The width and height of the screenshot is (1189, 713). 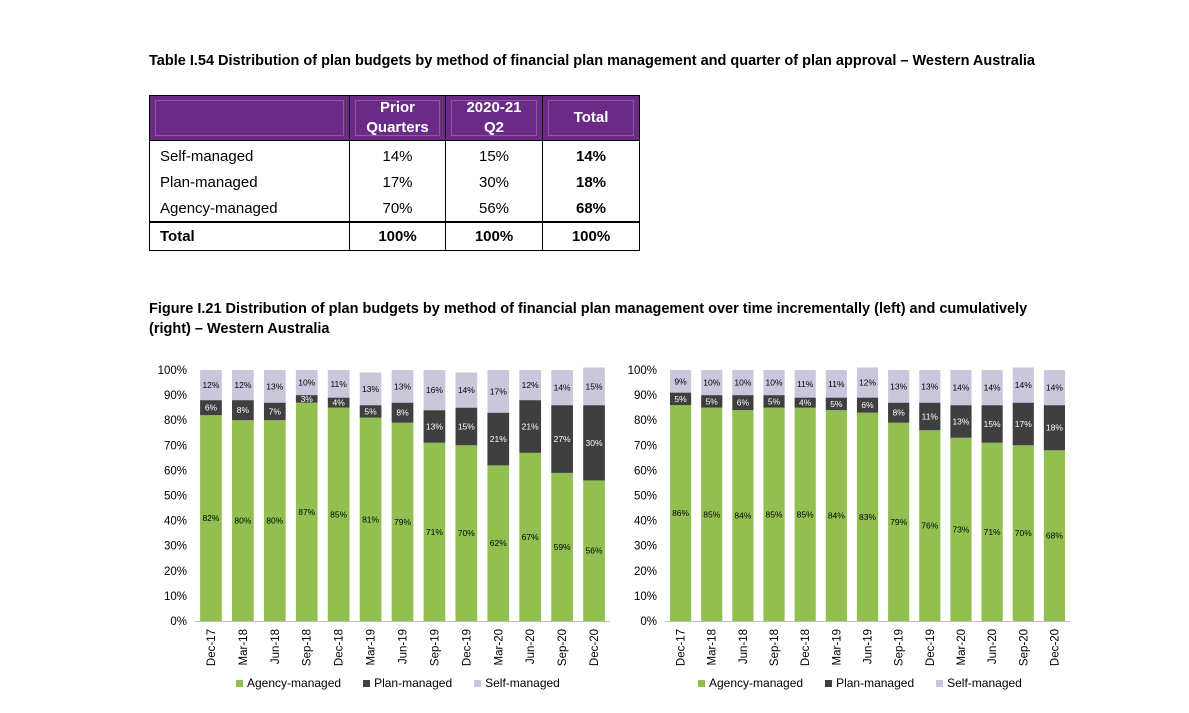 I want to click on y-tick-label: 70%, so click(x=645, y=446).